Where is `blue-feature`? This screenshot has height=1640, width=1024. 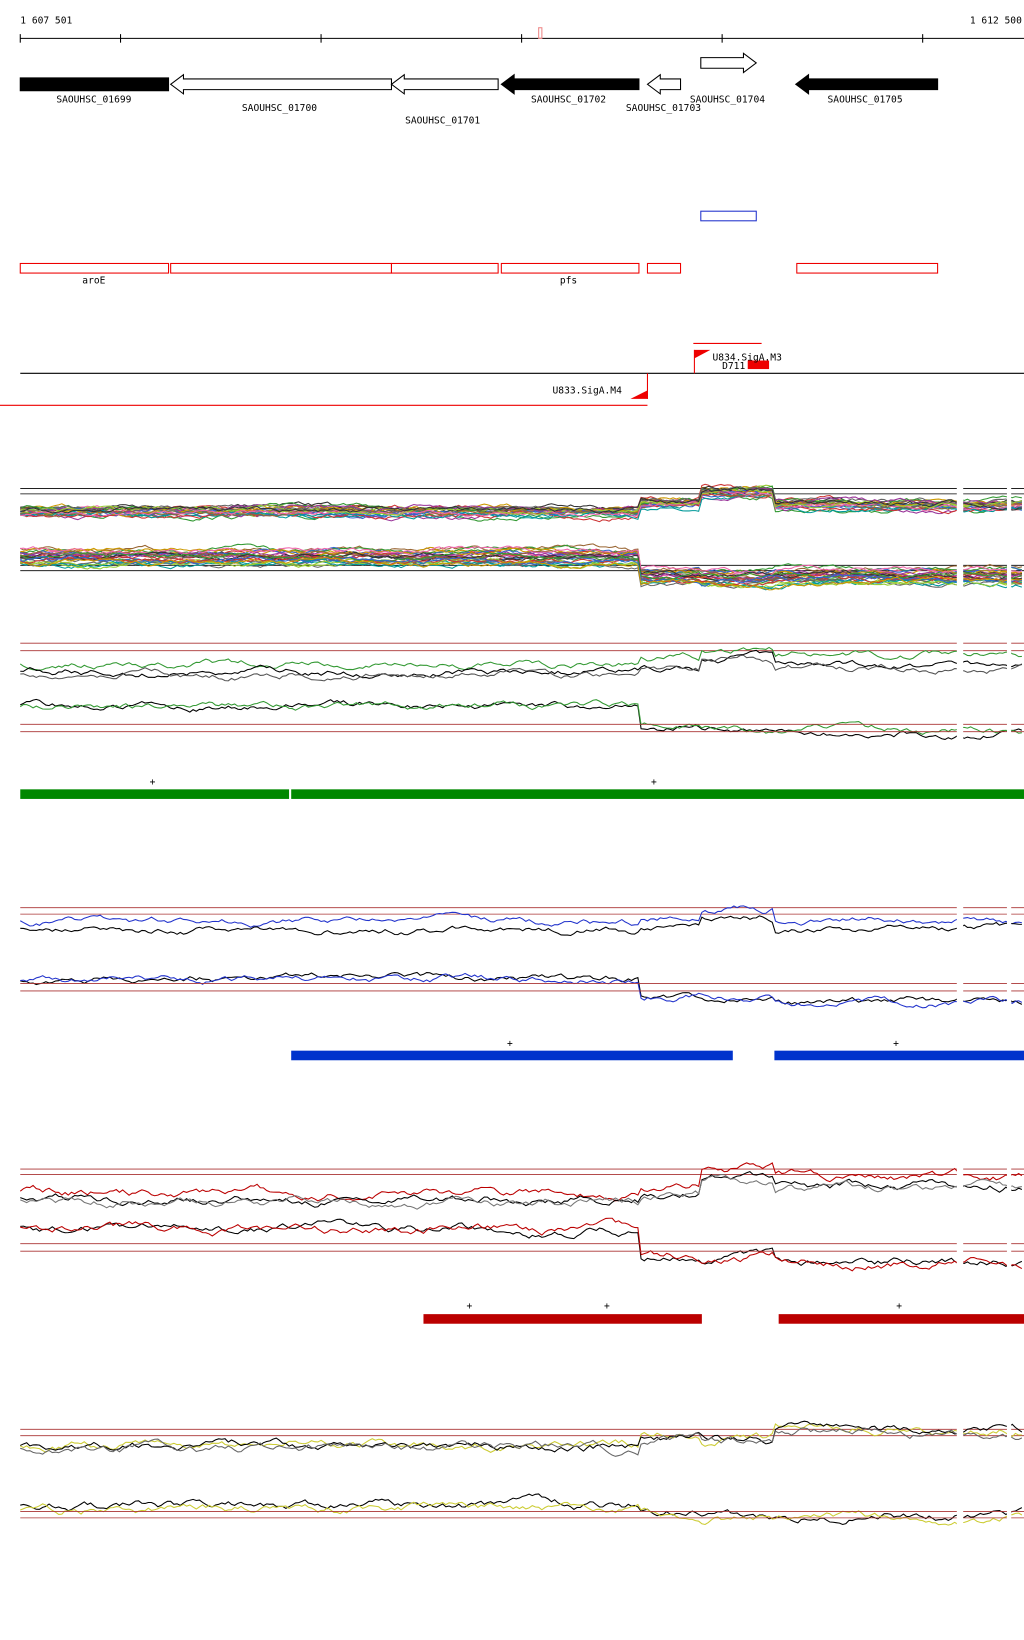 blue-feature is located at coordinates (728, 216).